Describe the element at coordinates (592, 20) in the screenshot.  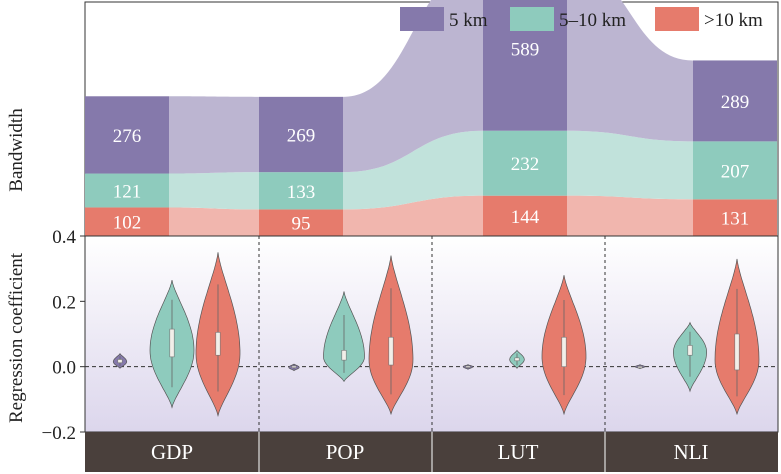
I see `legend-label-1: 5–10 km` at that location.